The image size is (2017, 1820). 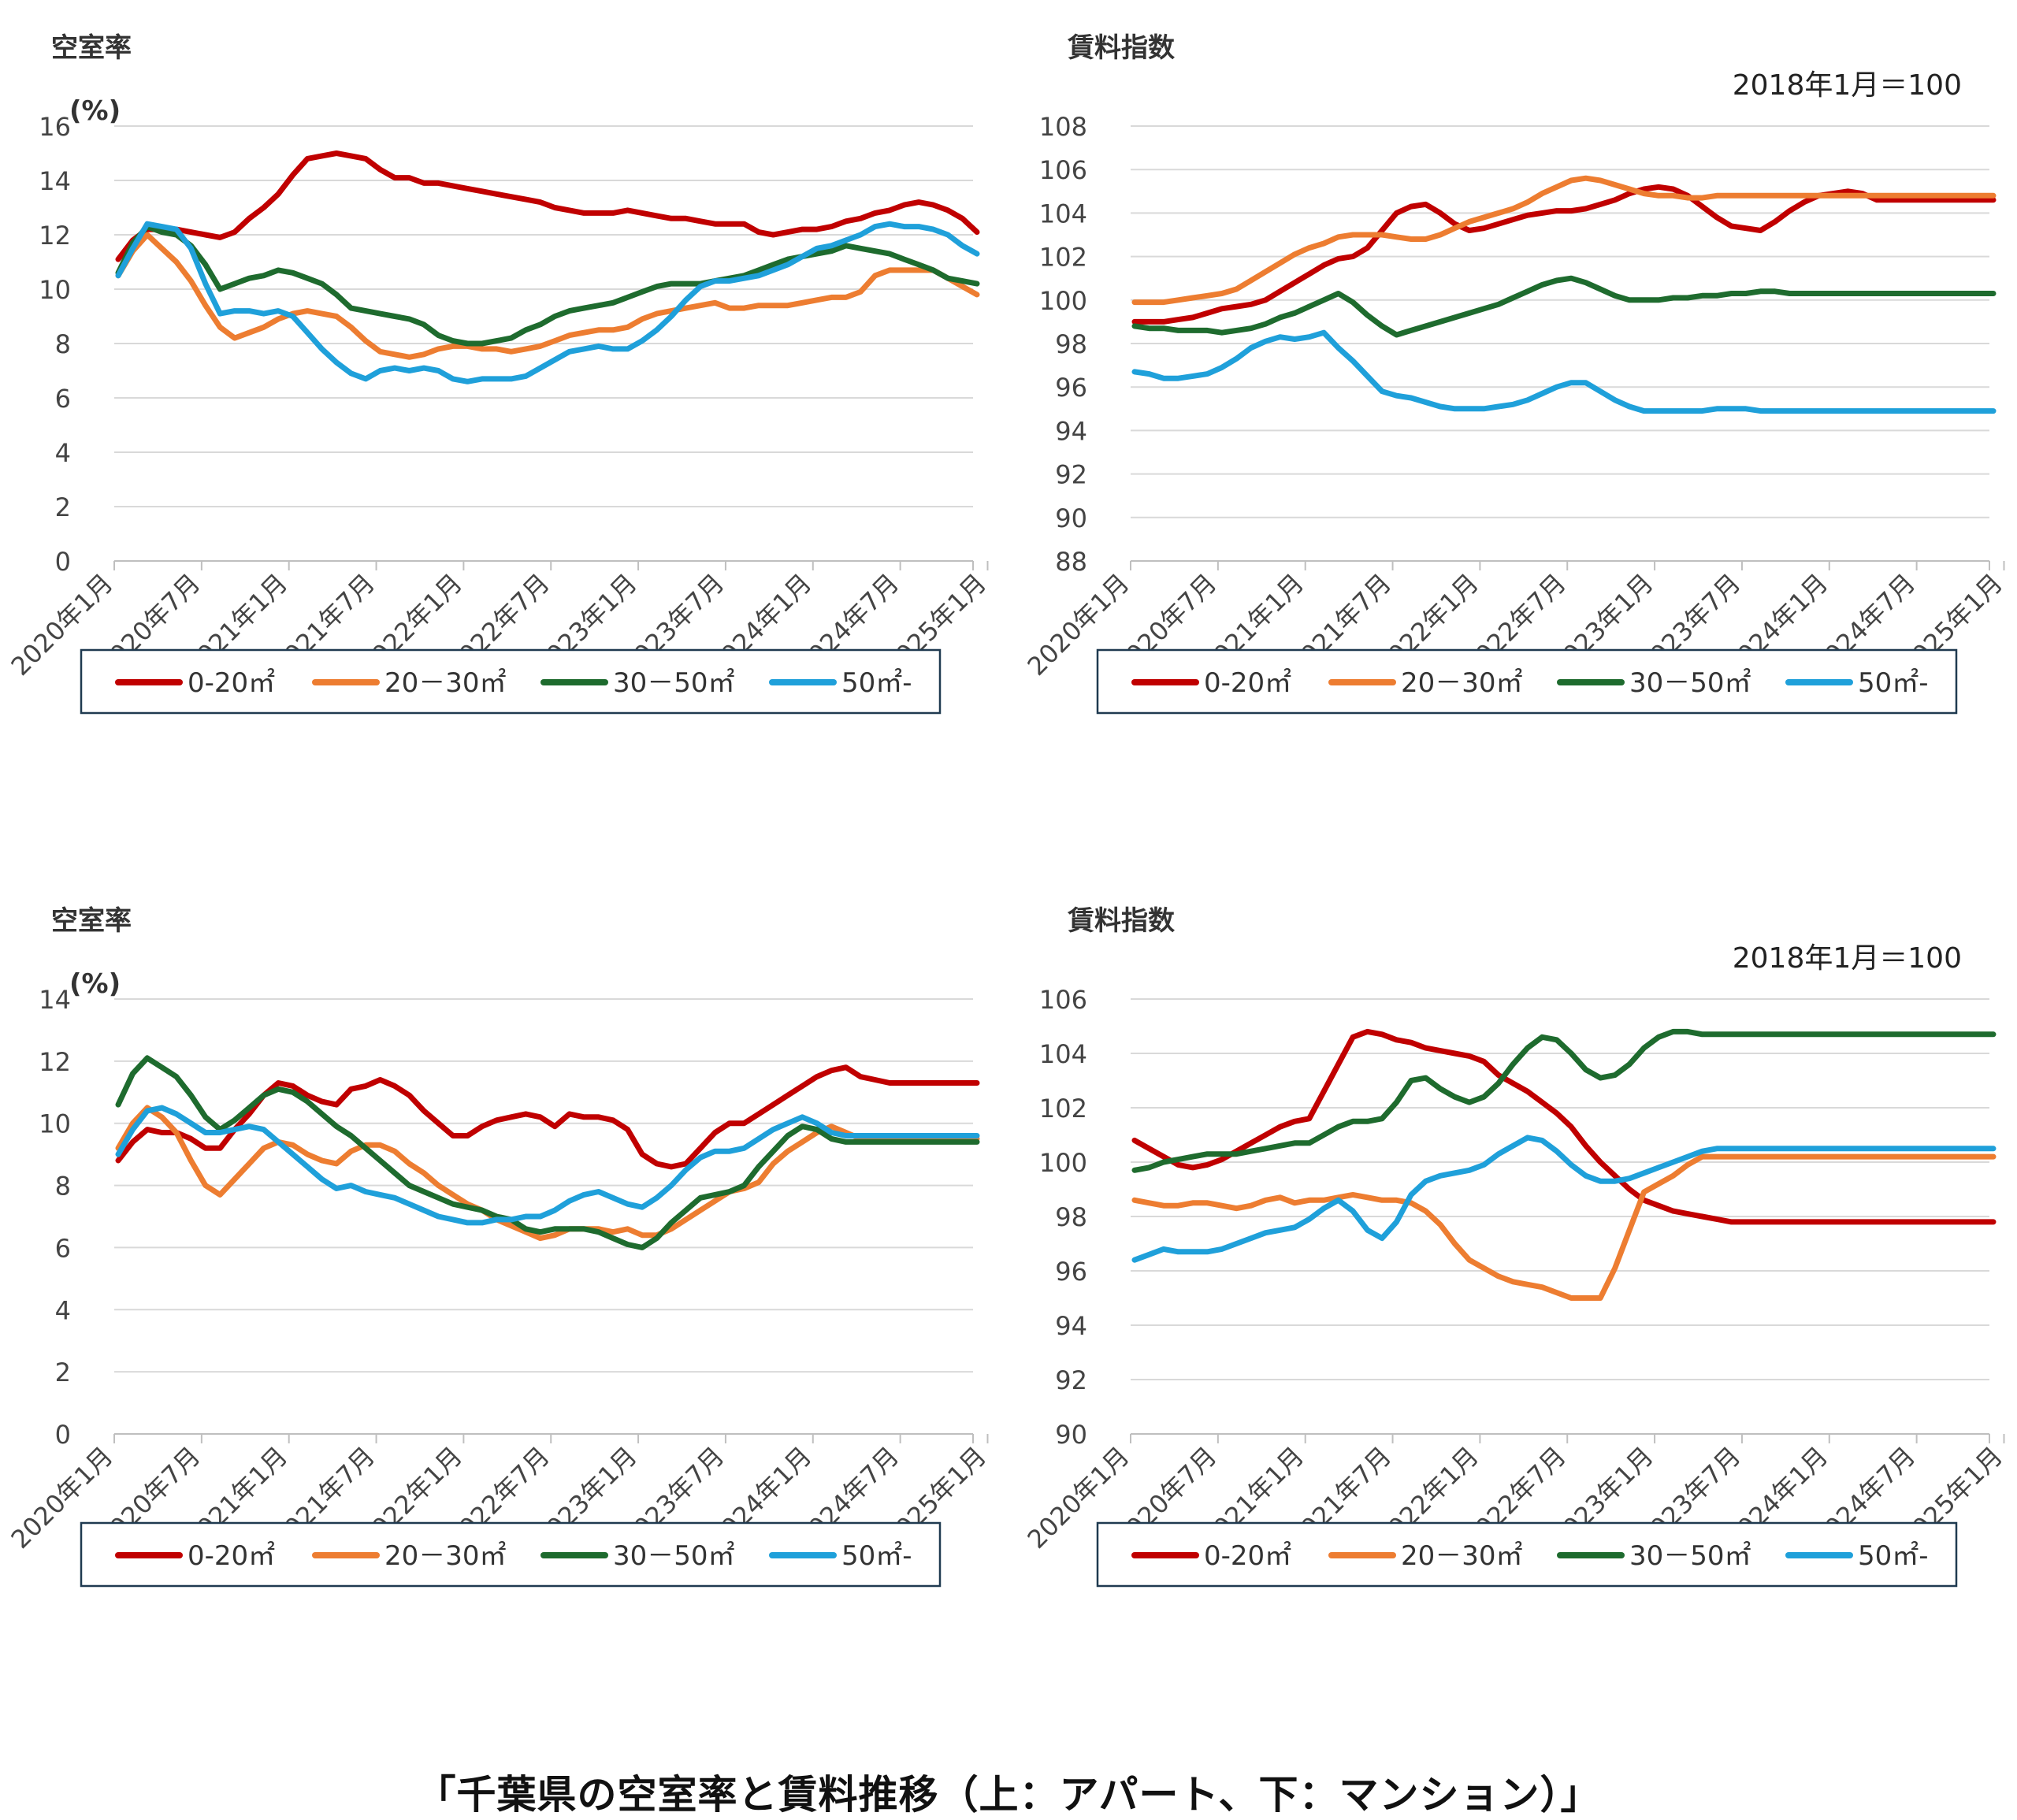 What do you see at coordinates (1071, 562) in the screenshot?
I see `y-tick-label: 88` at bounding box center [1071, 562].